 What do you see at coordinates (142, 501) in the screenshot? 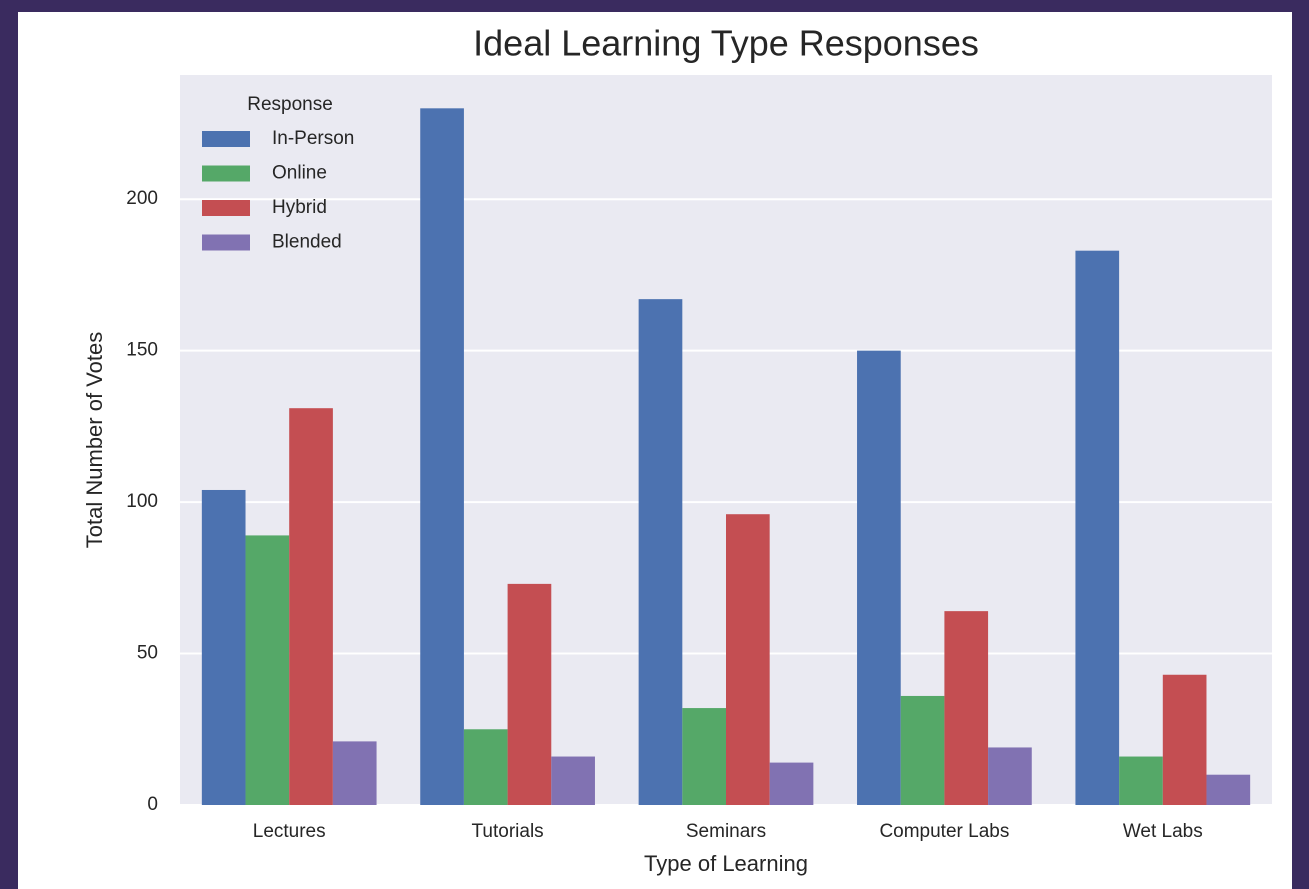
I see `y-tick-label: 100` at bounding box center [142, 501].